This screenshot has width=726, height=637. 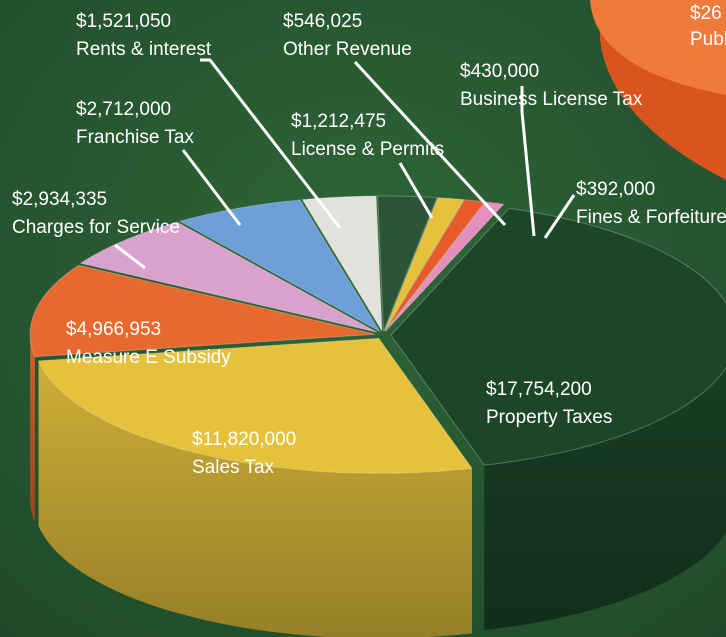 What do you see at coordinates (59, 199) in the screenshot?
I see `value-label: $2,934,335` at bounding box center [59, 199].